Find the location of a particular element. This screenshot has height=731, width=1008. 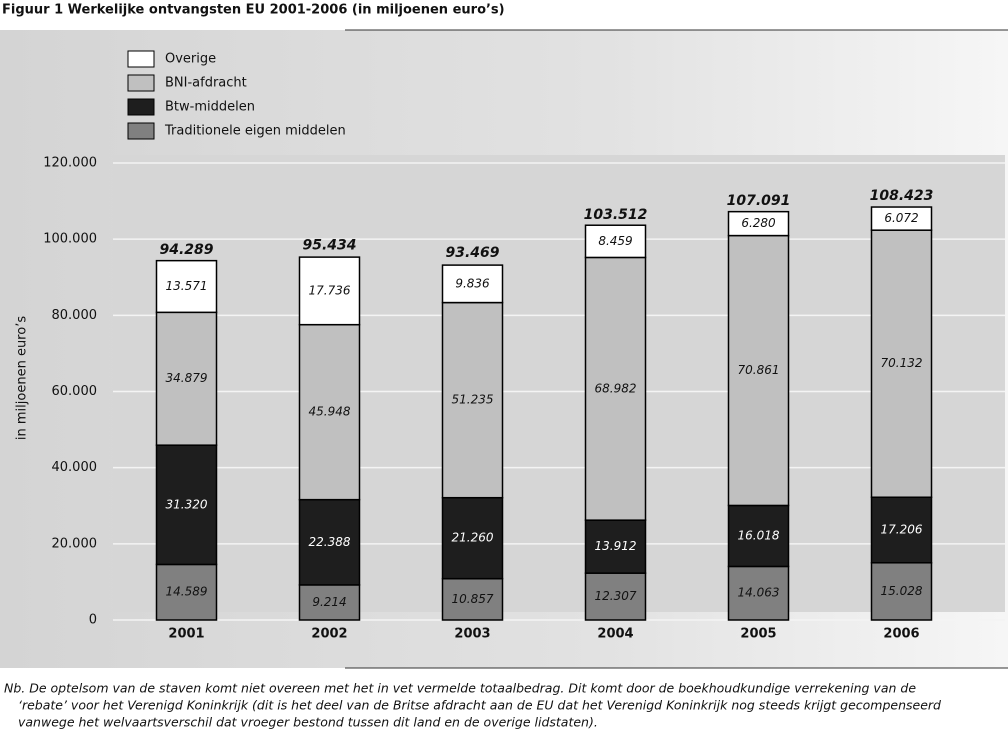

data-label: 6.280 is located at coordinates (758, 223).